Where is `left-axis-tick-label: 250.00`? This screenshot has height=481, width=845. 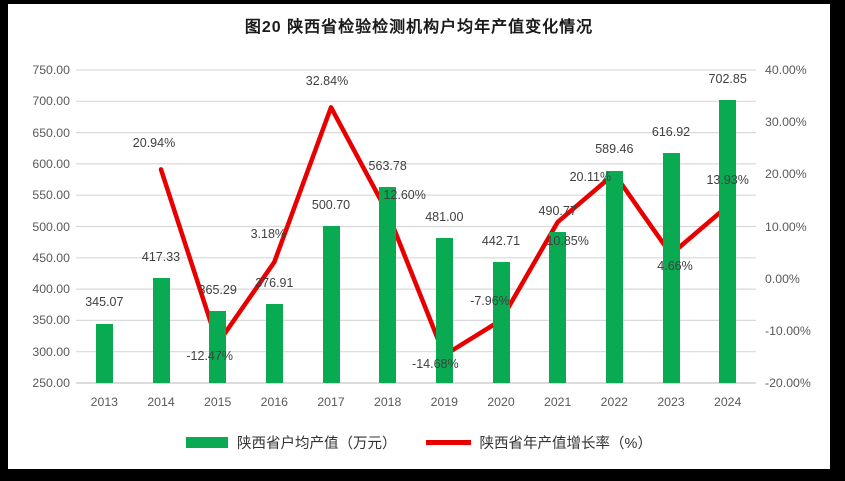
left-axis-tick-label: 250.00 is located at coordinates (51, 383).